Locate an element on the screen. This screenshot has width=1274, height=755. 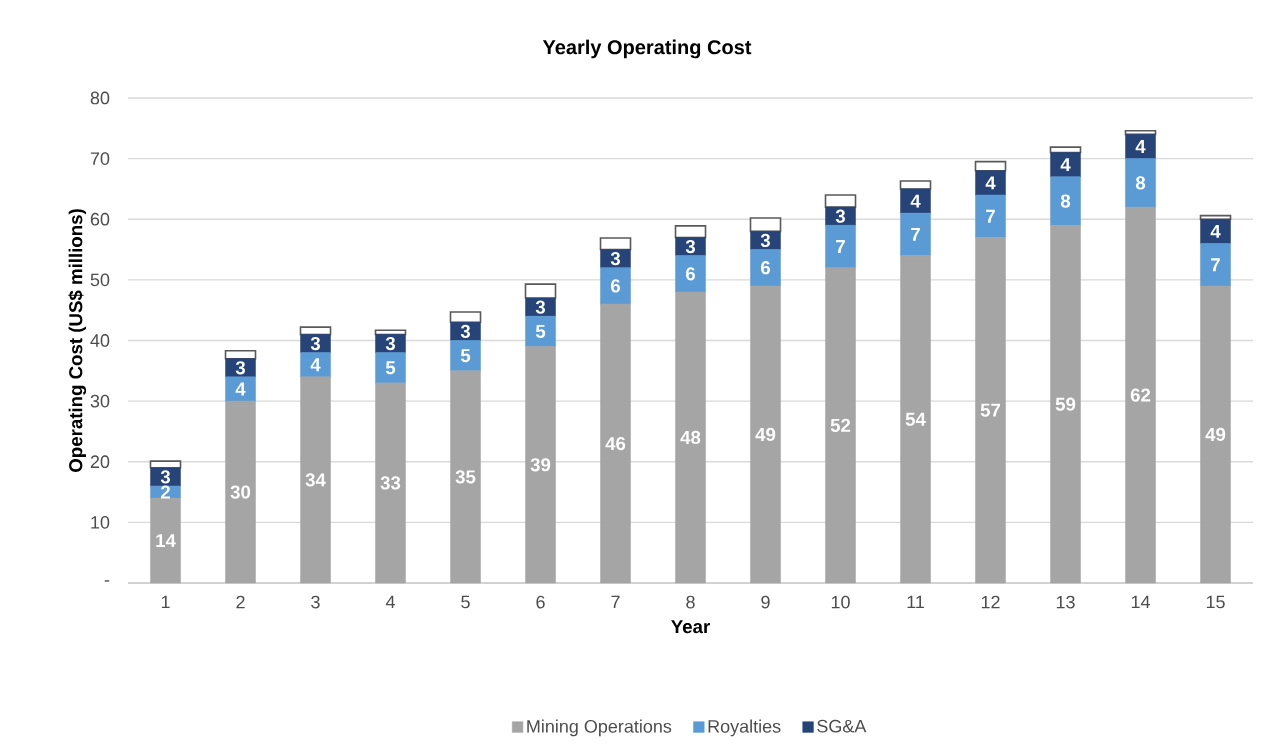
x-axis-title: Year is located at coordinates (690, 627).